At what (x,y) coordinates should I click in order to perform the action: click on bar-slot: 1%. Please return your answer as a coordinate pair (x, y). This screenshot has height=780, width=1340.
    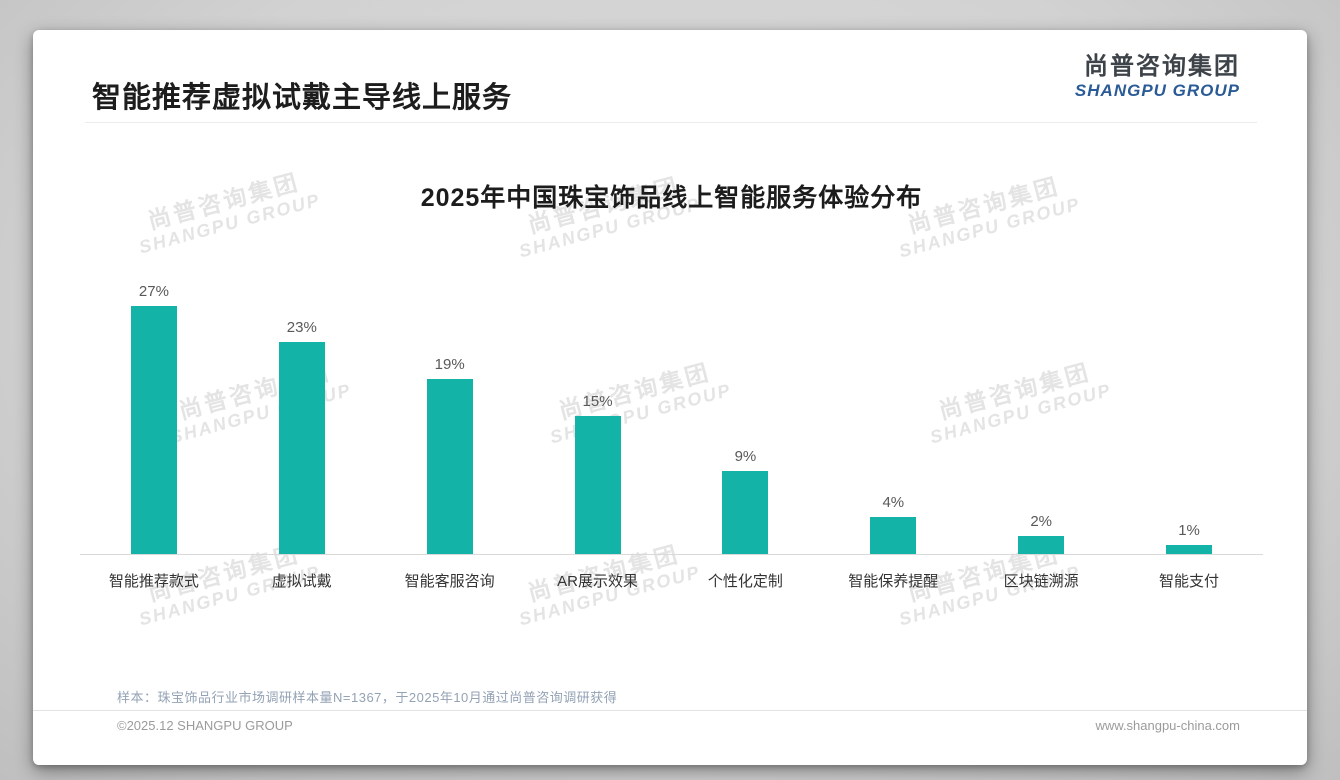
    Looking at the image, I should click on (1189, 538).